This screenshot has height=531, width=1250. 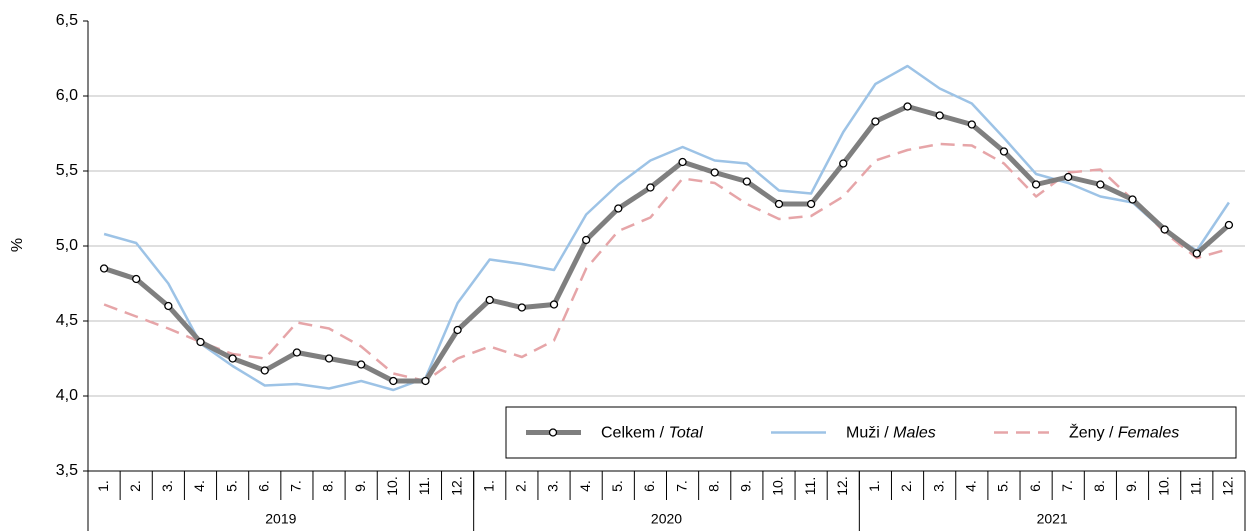 What do you see at coordinates (1052, 519) in the screenshot?
I see `group-label: 2021` at bounding box center [1052, 519].